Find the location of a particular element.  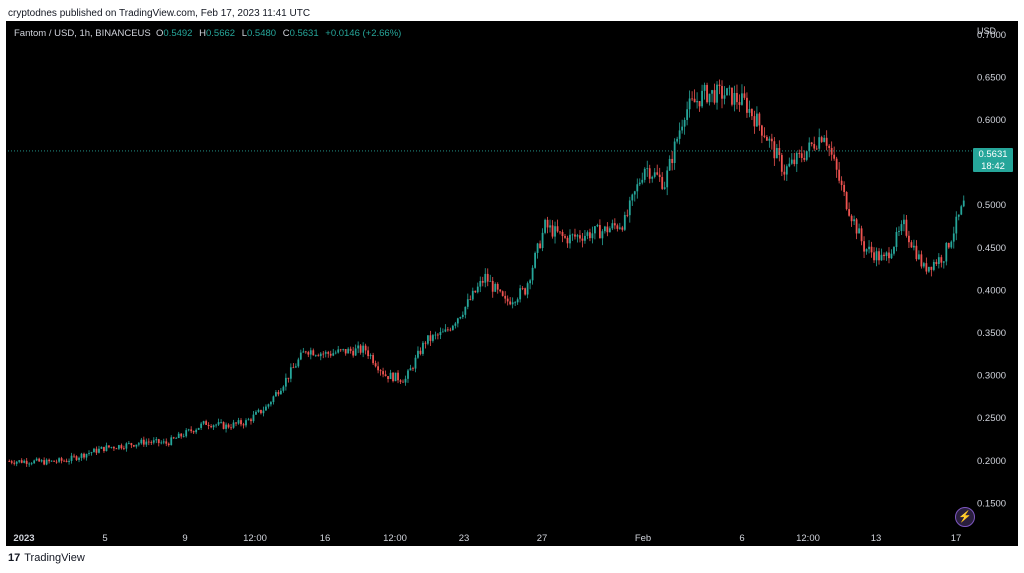

legend-high-label: H is located at coordinates (202, 33).